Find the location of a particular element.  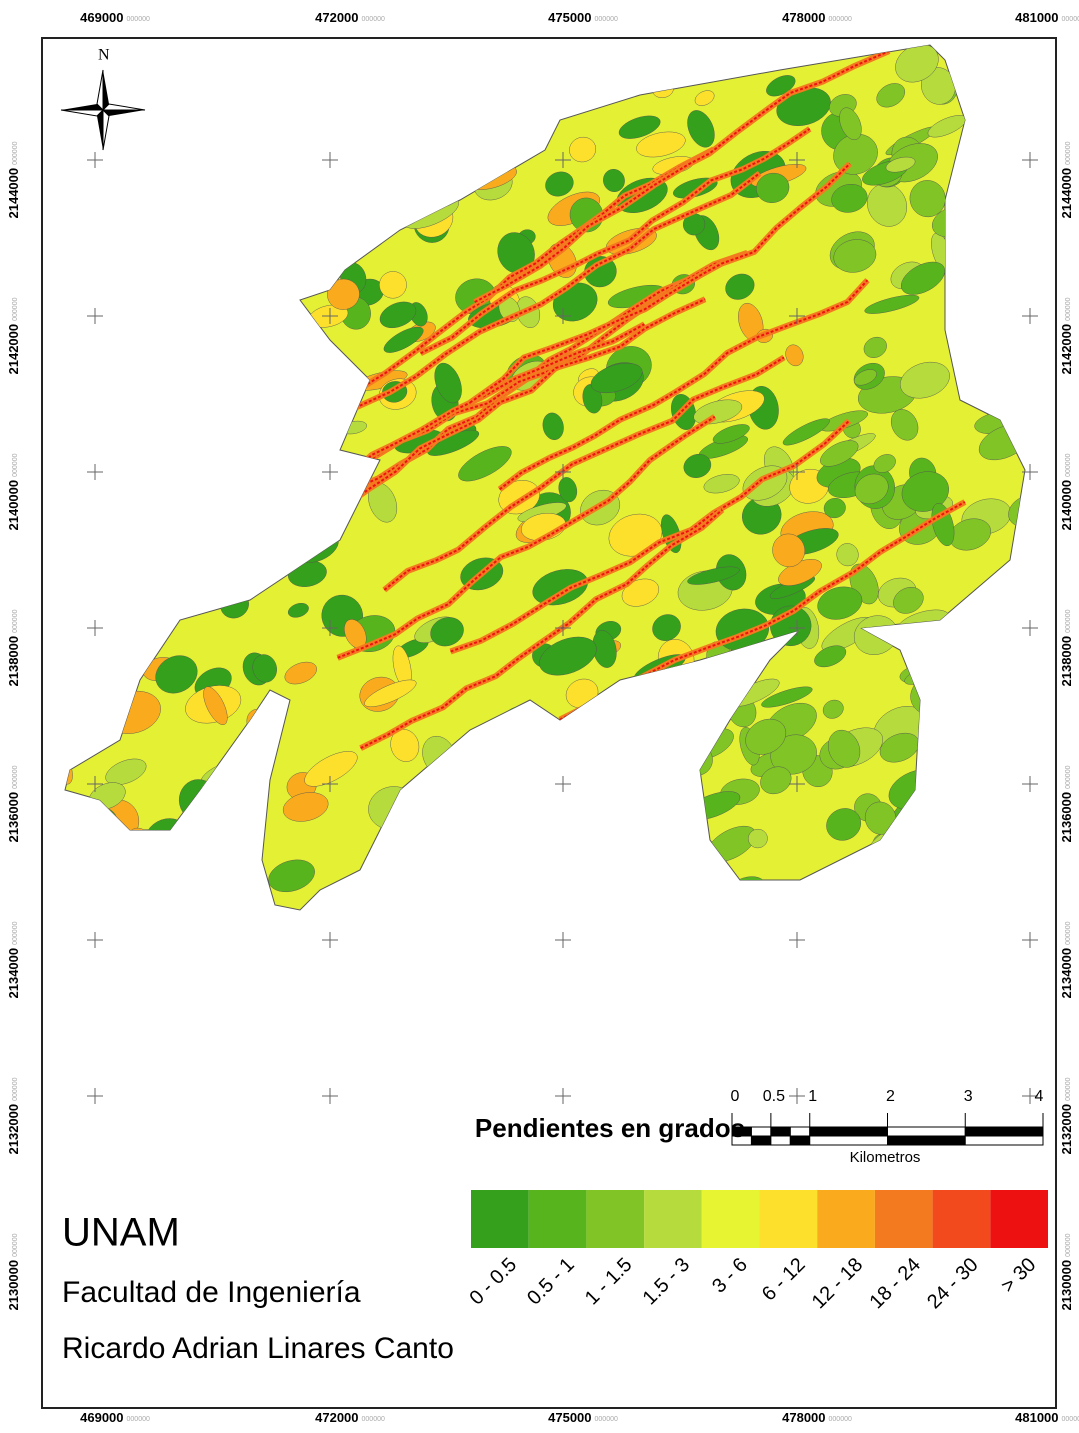

x-coordinate: 472000 000000 is located at coordinates (350, 17).